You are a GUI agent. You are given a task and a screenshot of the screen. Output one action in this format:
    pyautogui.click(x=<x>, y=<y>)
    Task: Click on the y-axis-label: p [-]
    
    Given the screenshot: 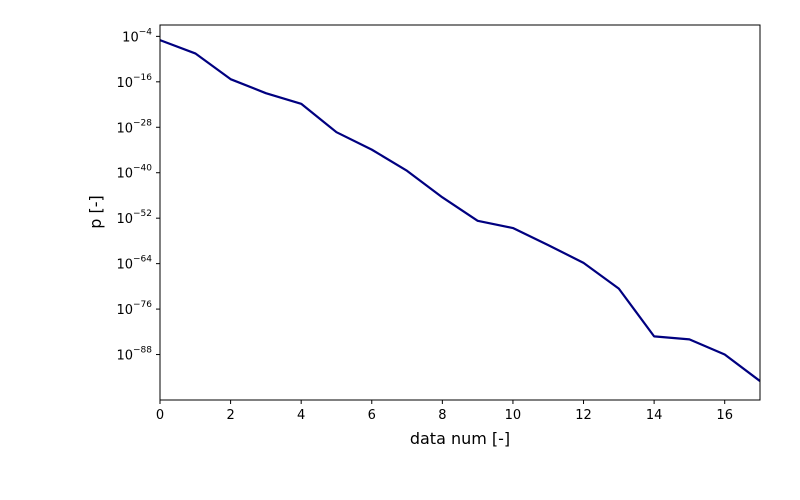 What is the action you would take?
    pyautogui.click(x=95, y=212)
    